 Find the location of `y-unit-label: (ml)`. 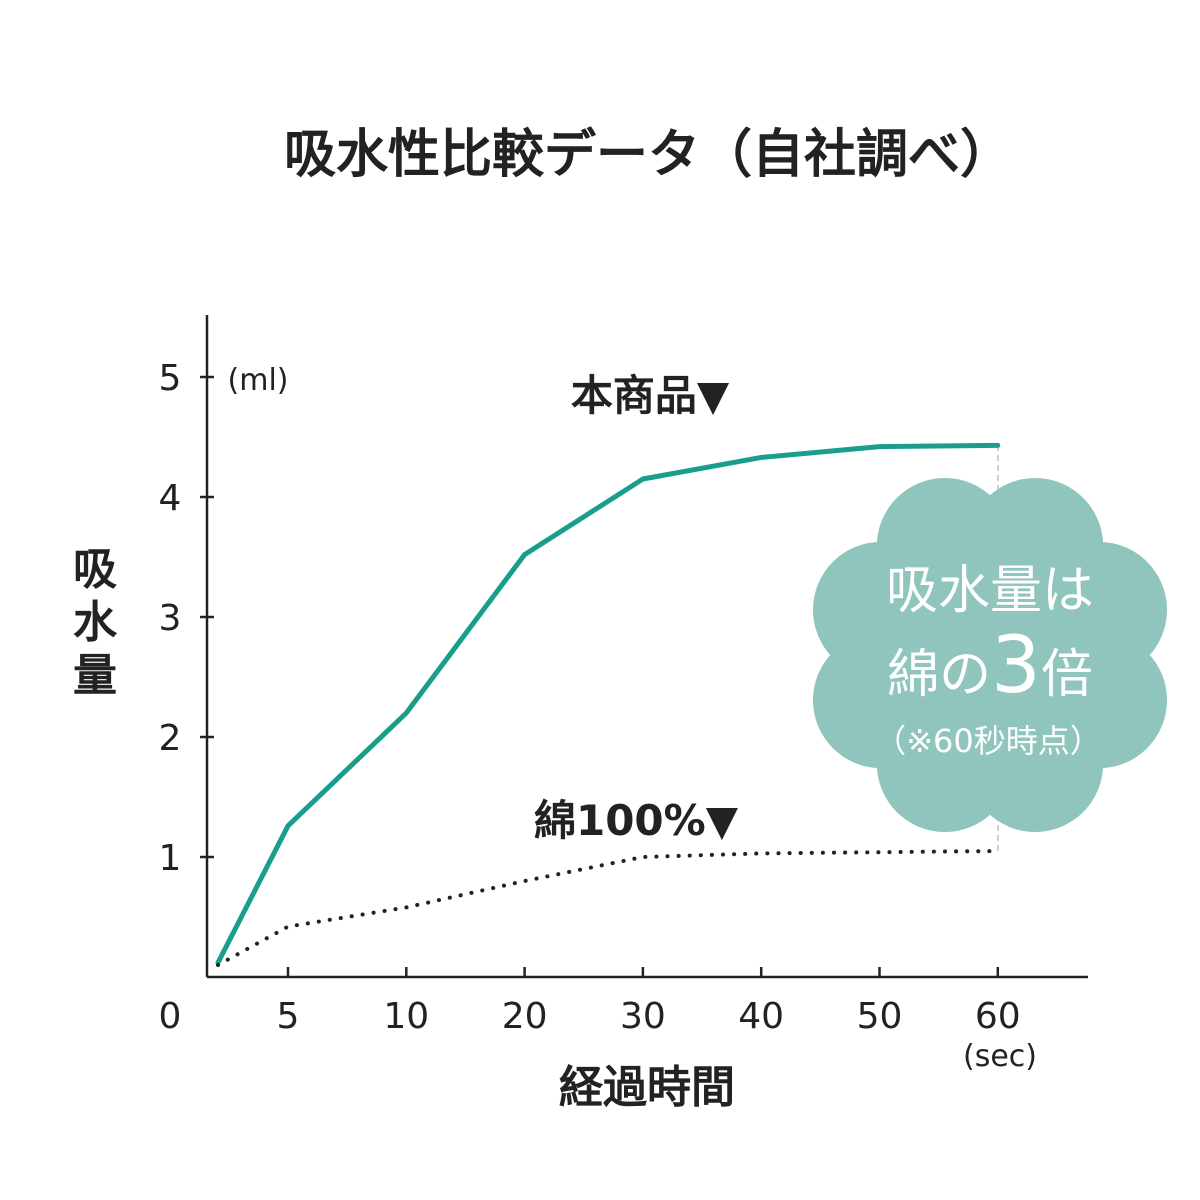

y-unit-label: (ml) is located at coordinates (258, 380).